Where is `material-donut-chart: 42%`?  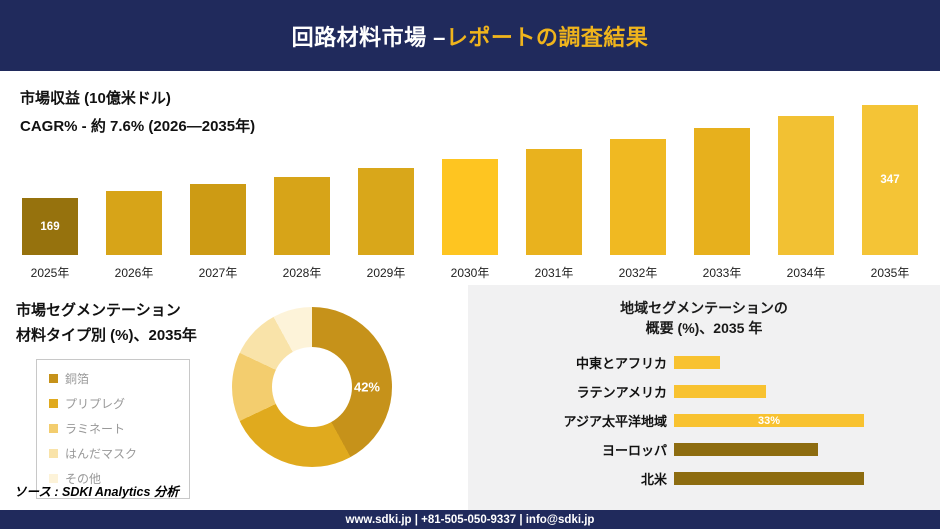 material-donut-chart: 42% is located at coordinates (312, 387).